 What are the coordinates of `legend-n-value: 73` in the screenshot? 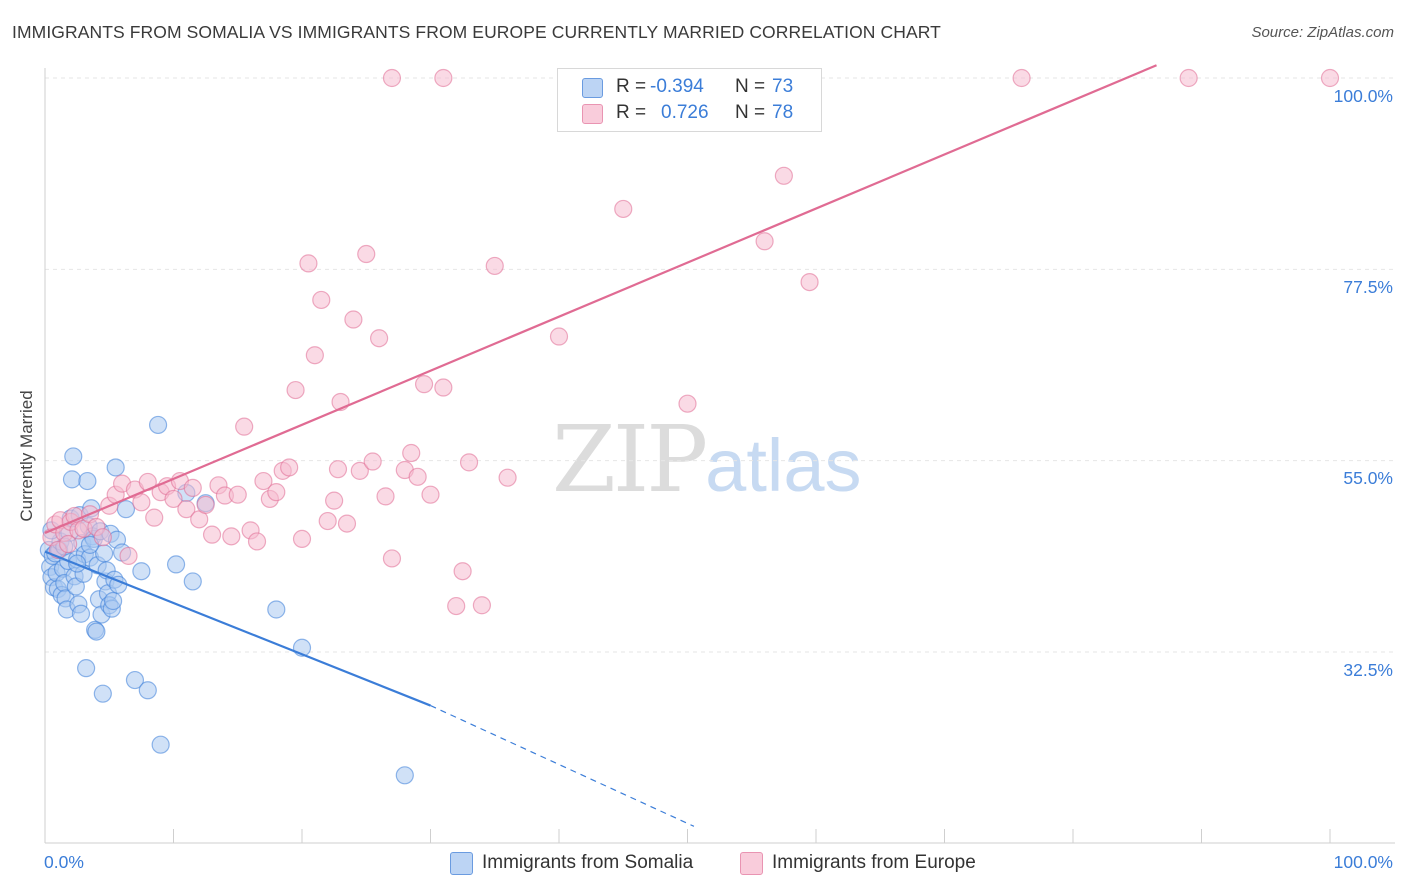 It's located at (783, 86).